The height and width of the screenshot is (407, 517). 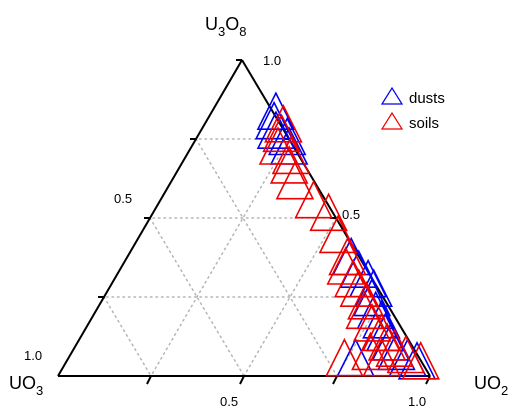 I want to click on vertex-right-sub: 2, so click(x=504, y=390).